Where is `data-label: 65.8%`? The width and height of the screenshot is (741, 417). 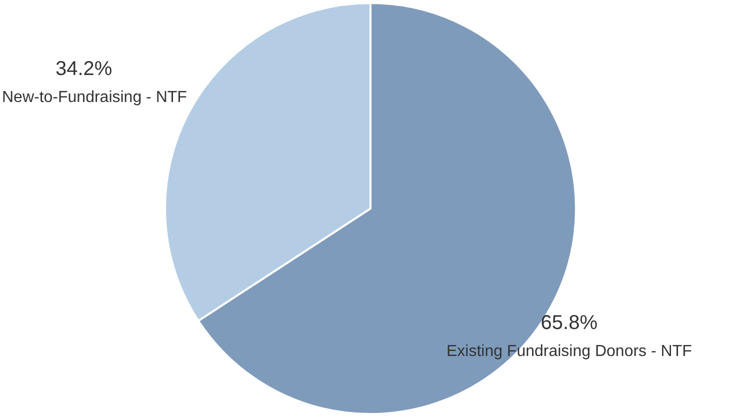
data-label: 65.8% is located at coordinates (569, 323).